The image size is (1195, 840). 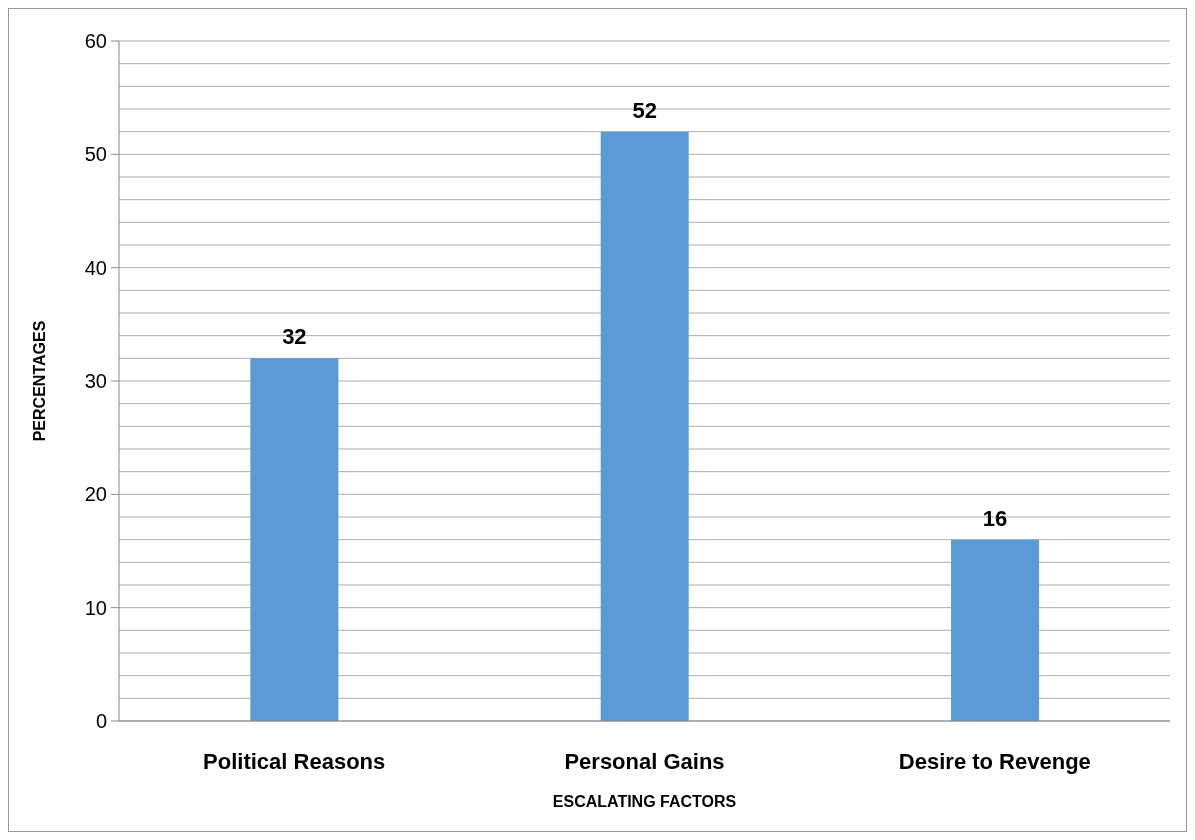 What do you see at coordinates (95, 381) in the screenshot?
I see `y-tick-label: 30` at bounding box center [95, 381].